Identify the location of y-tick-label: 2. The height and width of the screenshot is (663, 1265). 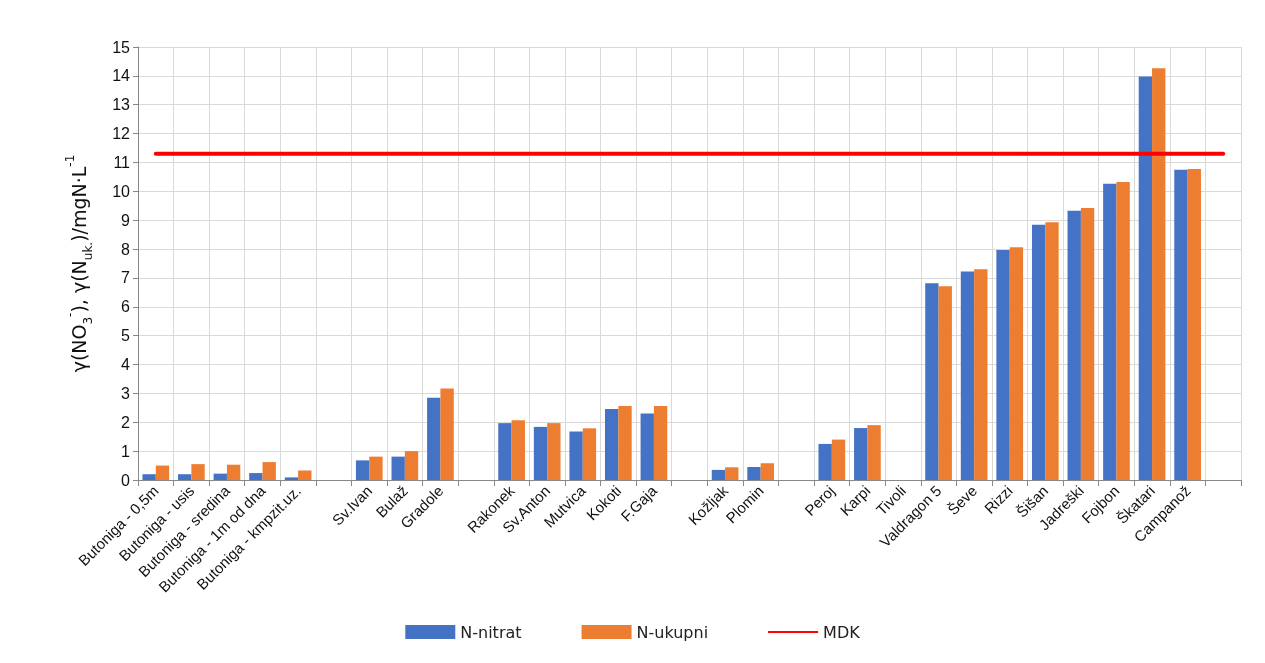
(126, 422).